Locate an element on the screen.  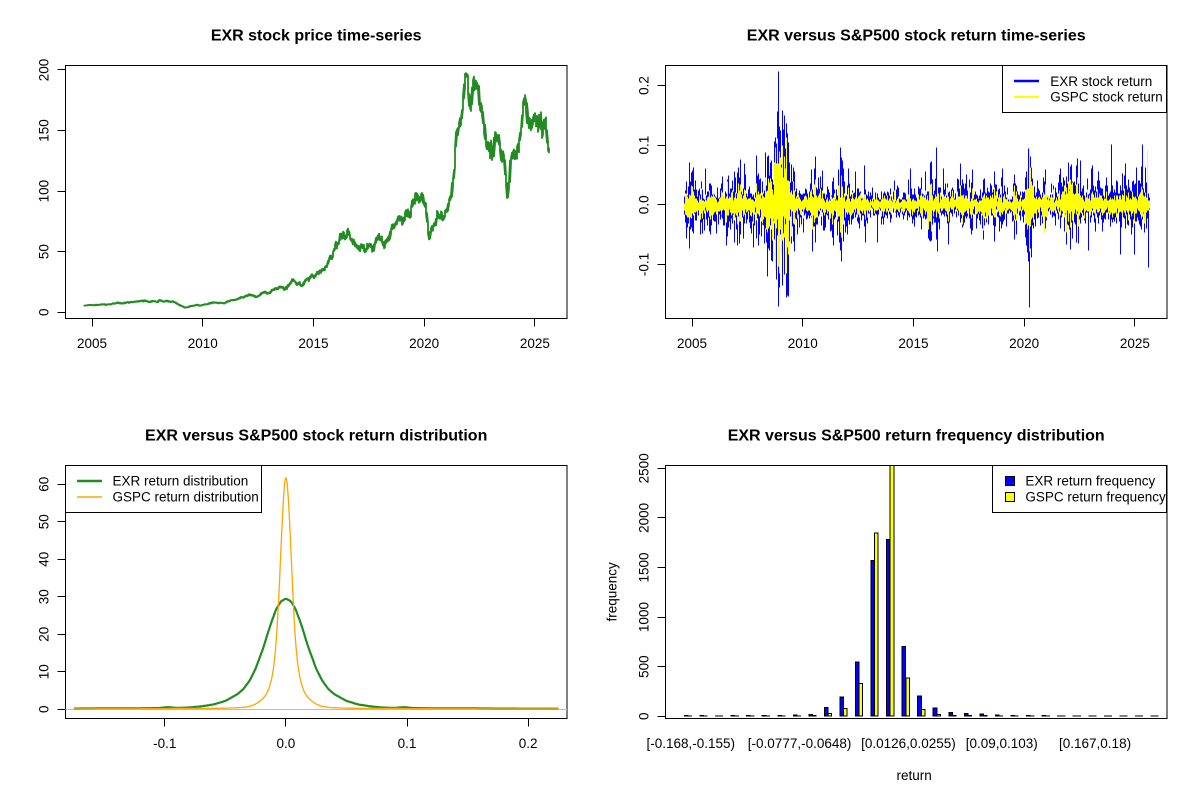
svg-text: frequency is located at coordinates (612, 592).